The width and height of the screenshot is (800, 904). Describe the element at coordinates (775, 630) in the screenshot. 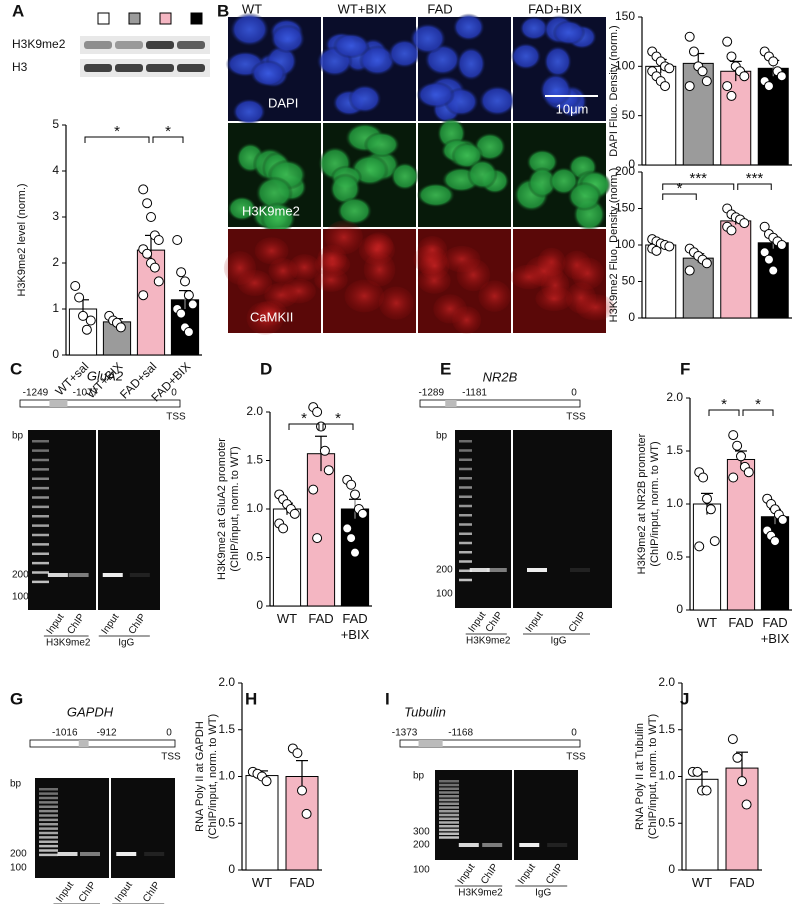

I see `x-tick-label: FAD+BIX` at that location.